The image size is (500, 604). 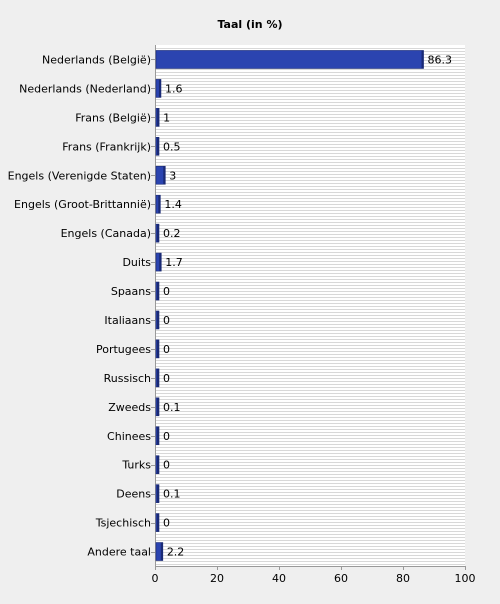 What do you see at coordinates (129, 436) in the screenshot?
I see `category-label: Chinees` at bounding box center [129, 436].